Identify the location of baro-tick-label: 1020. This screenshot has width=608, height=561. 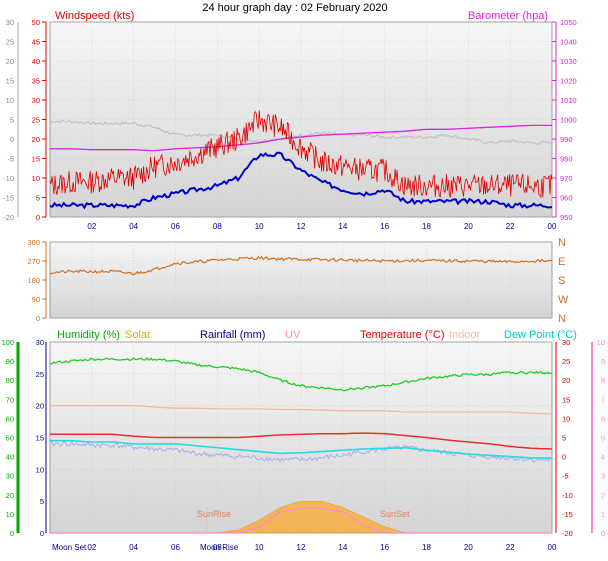
(568, 81).